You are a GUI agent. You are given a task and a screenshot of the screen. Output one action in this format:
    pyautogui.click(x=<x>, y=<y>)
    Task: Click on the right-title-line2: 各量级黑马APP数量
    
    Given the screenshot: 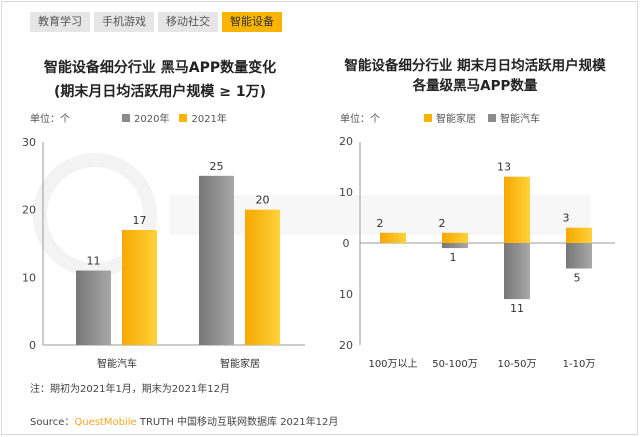 What is the action you would take?
    pyautogui.click(x=475, y=86)
    